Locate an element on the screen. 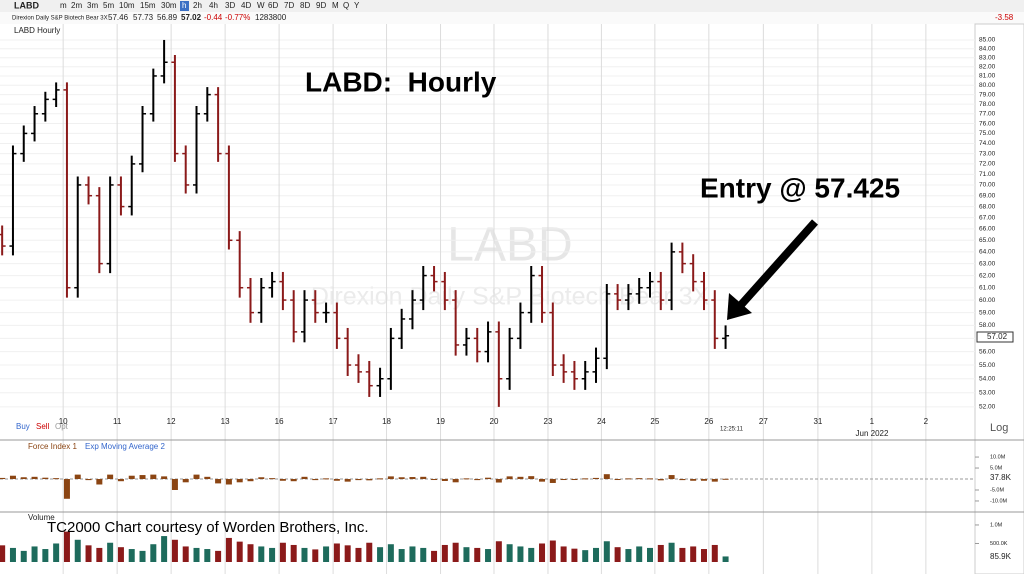  interval-button: Y is located at coordinates (357, 5).